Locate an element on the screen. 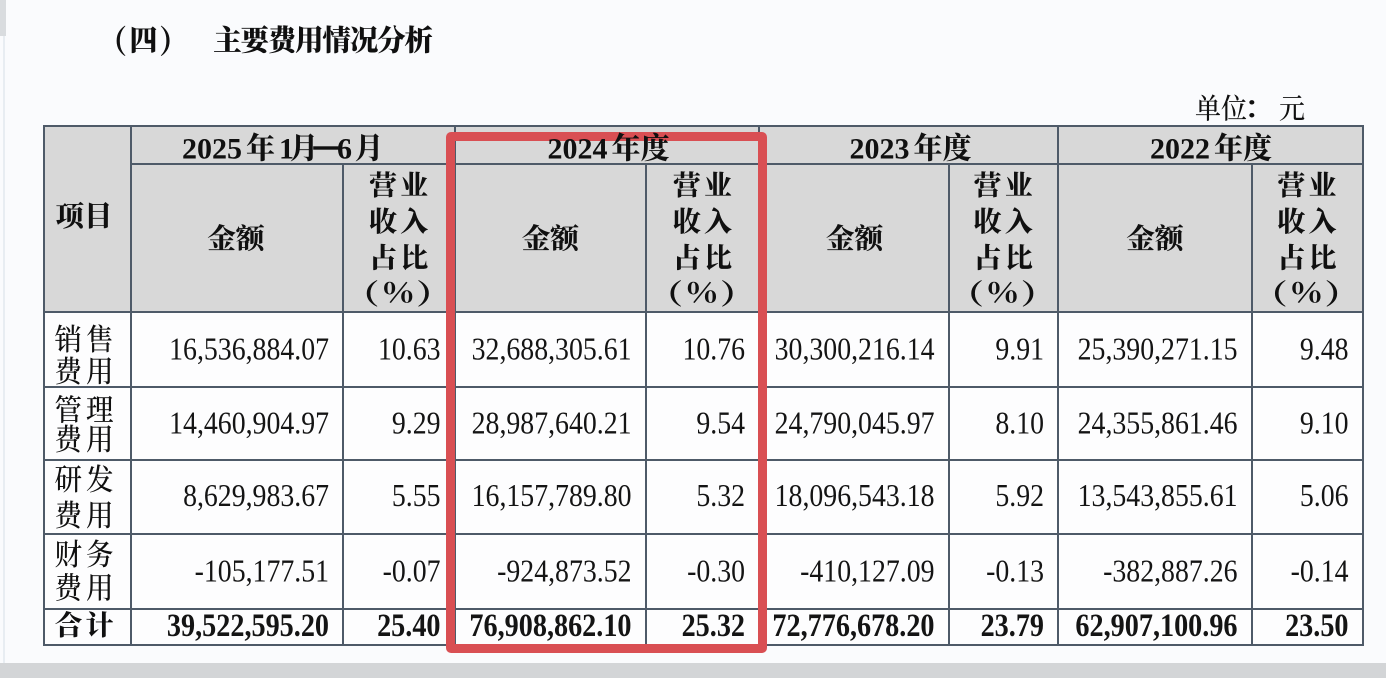  svg-text: 2023 is located at coordinates (880, 149).